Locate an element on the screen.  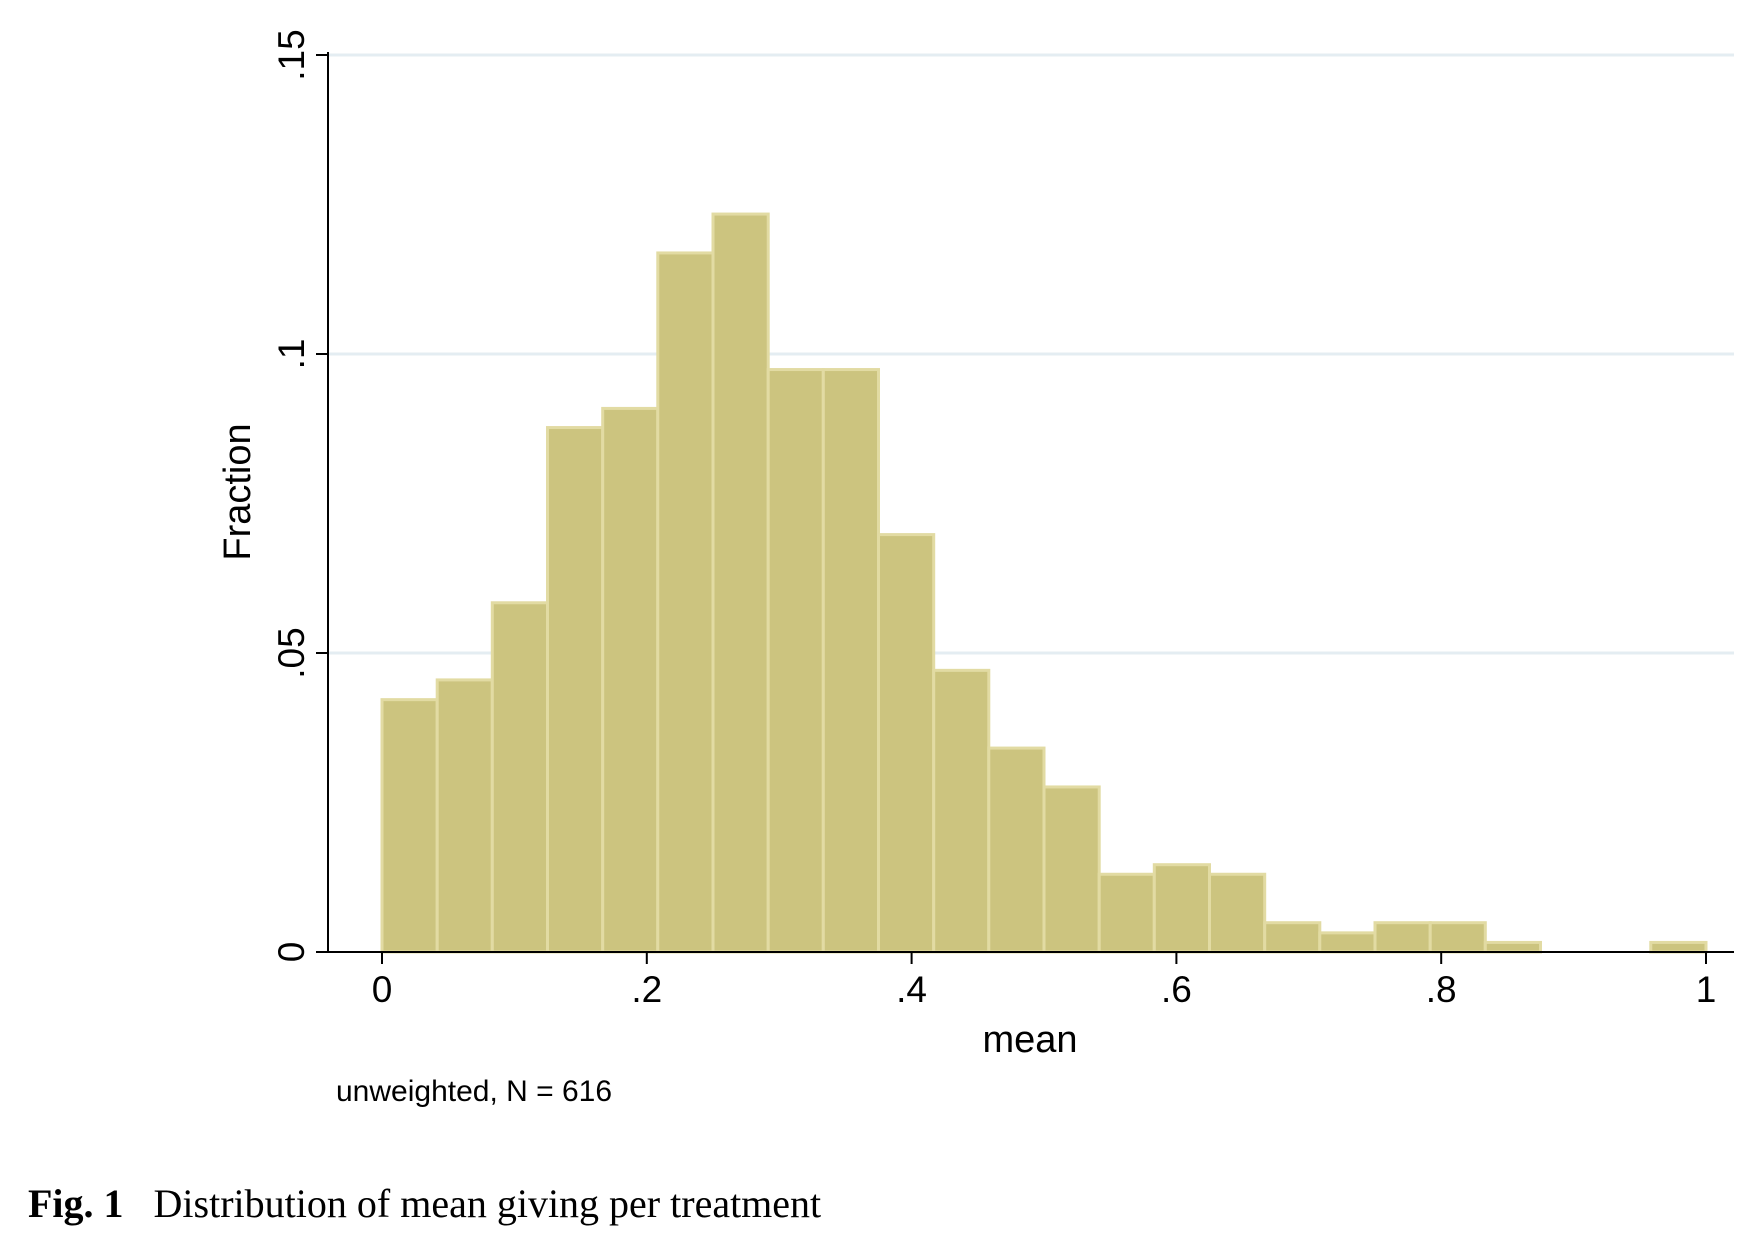
x-tick-label: .6 is located at coordinates (1176, 989).